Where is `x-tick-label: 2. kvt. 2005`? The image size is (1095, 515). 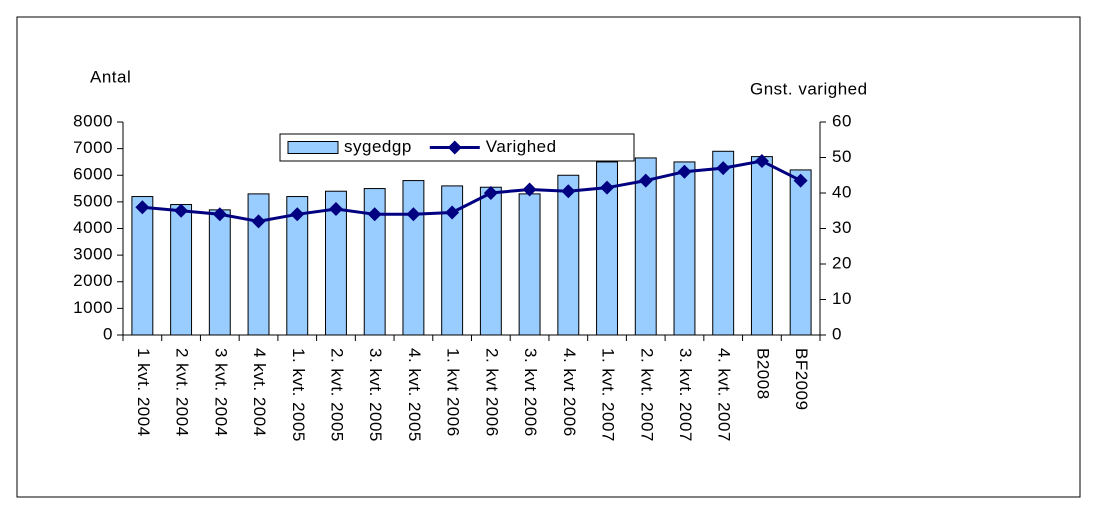
x-tick-label: 2. kvt. 2005 is located at coordinates (336, 395).